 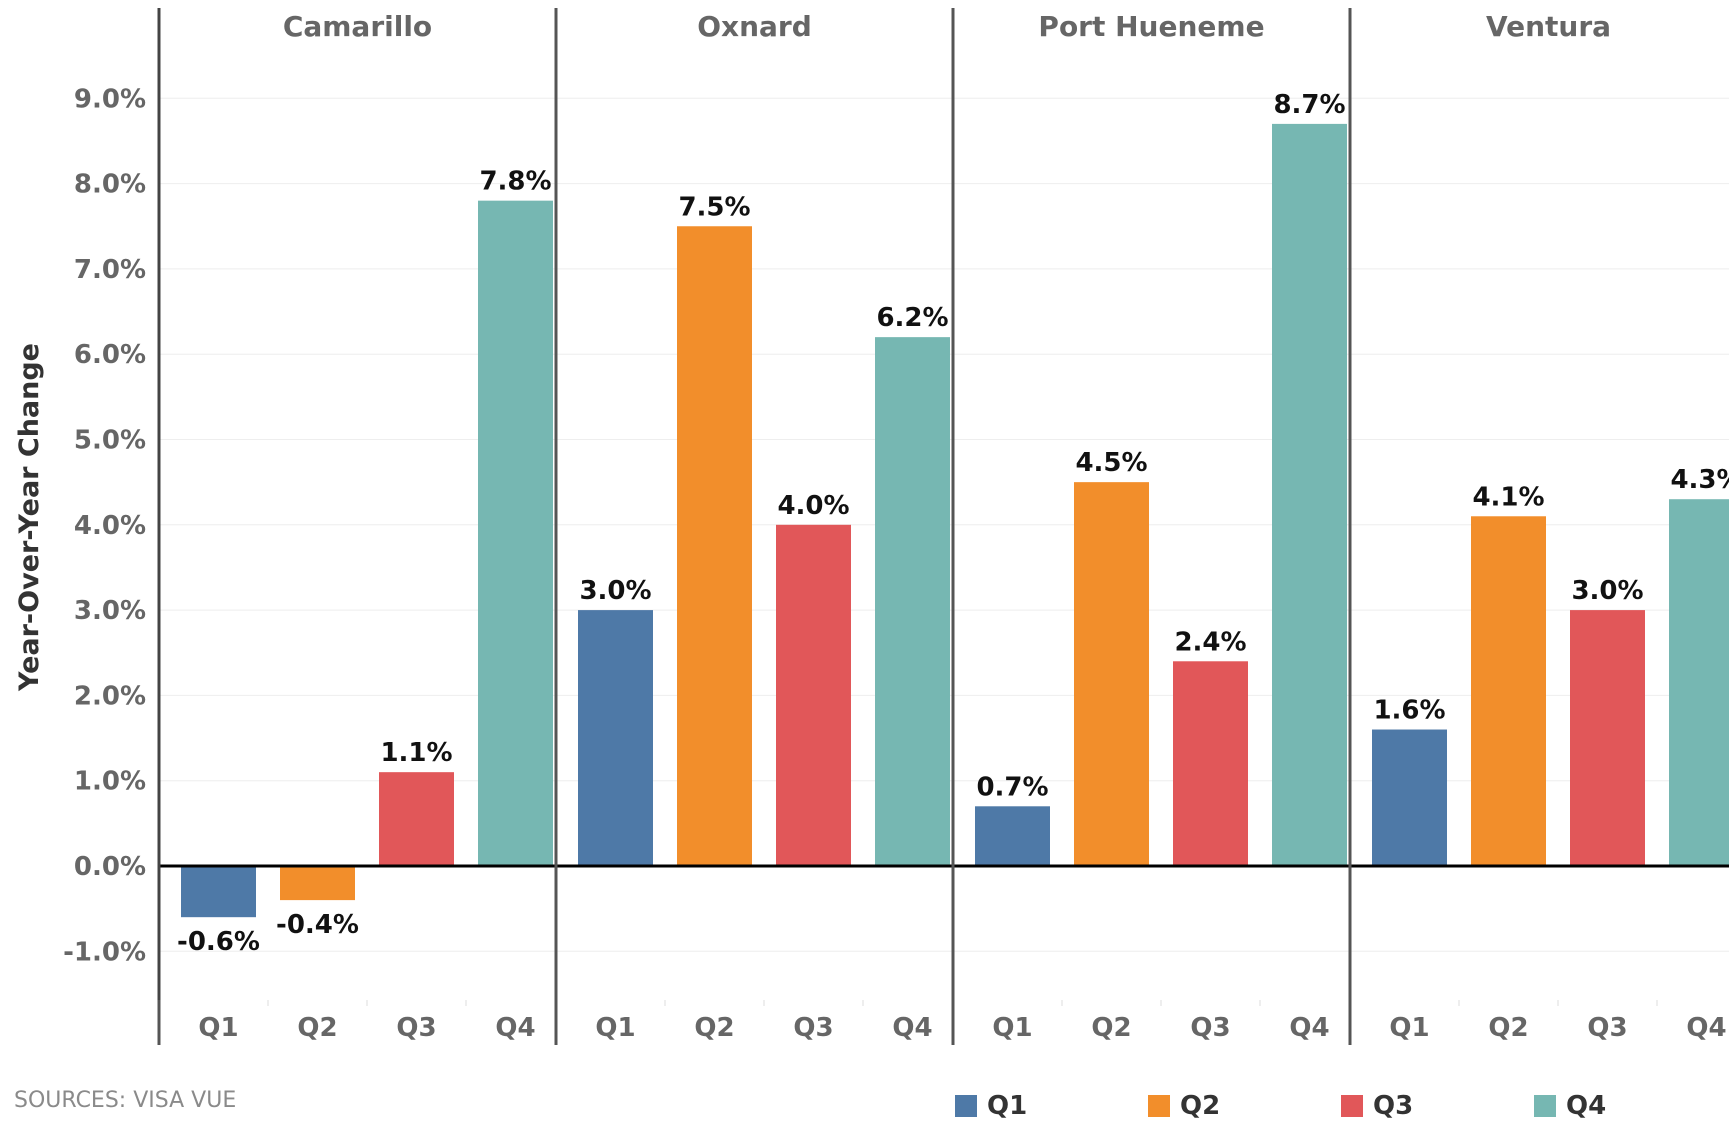 I want to click on legend-item-q4: Q4, so click(x=1630, y=1106).